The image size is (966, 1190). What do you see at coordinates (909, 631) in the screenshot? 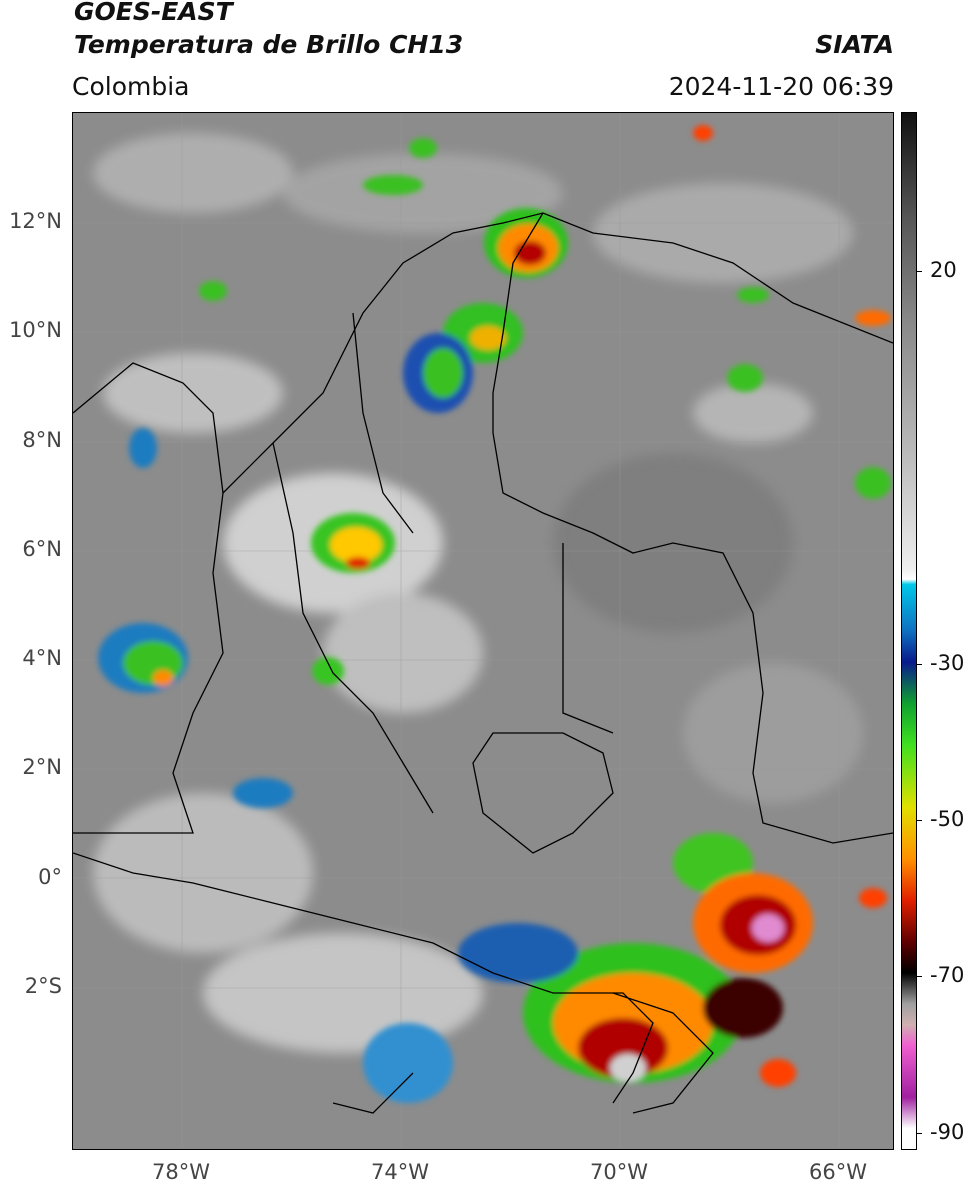
I see `temperature-colorbar` at bounding box center [909, 631].